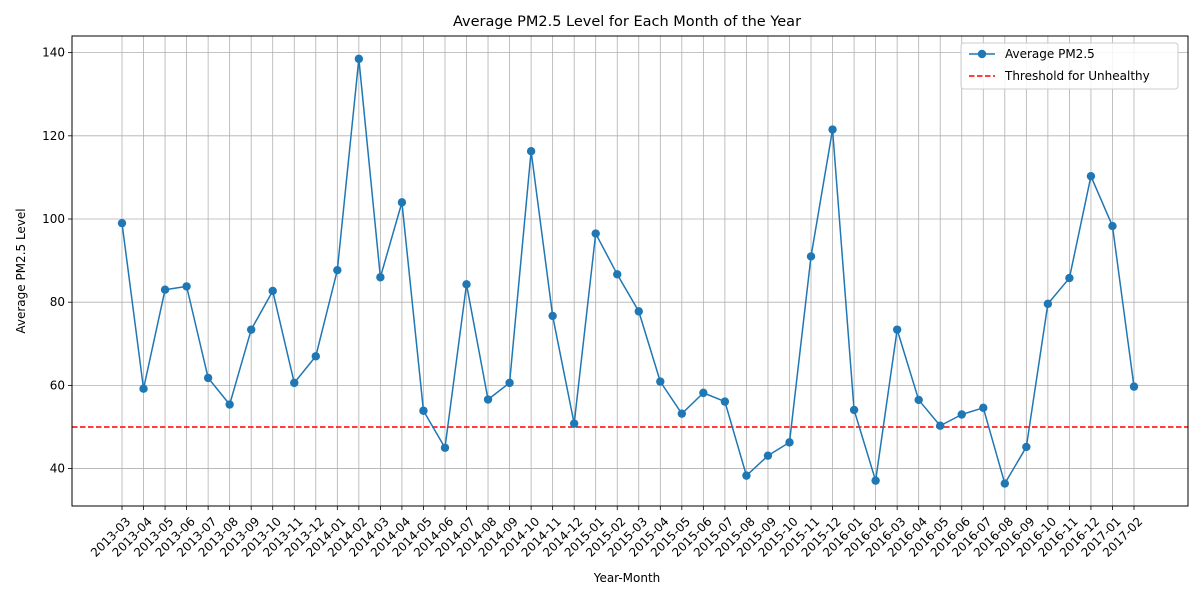  Describe the element at coordinates (57, 261) in the screenshot. I see `y-axis: 40 60 80 100 120 140` at that location.